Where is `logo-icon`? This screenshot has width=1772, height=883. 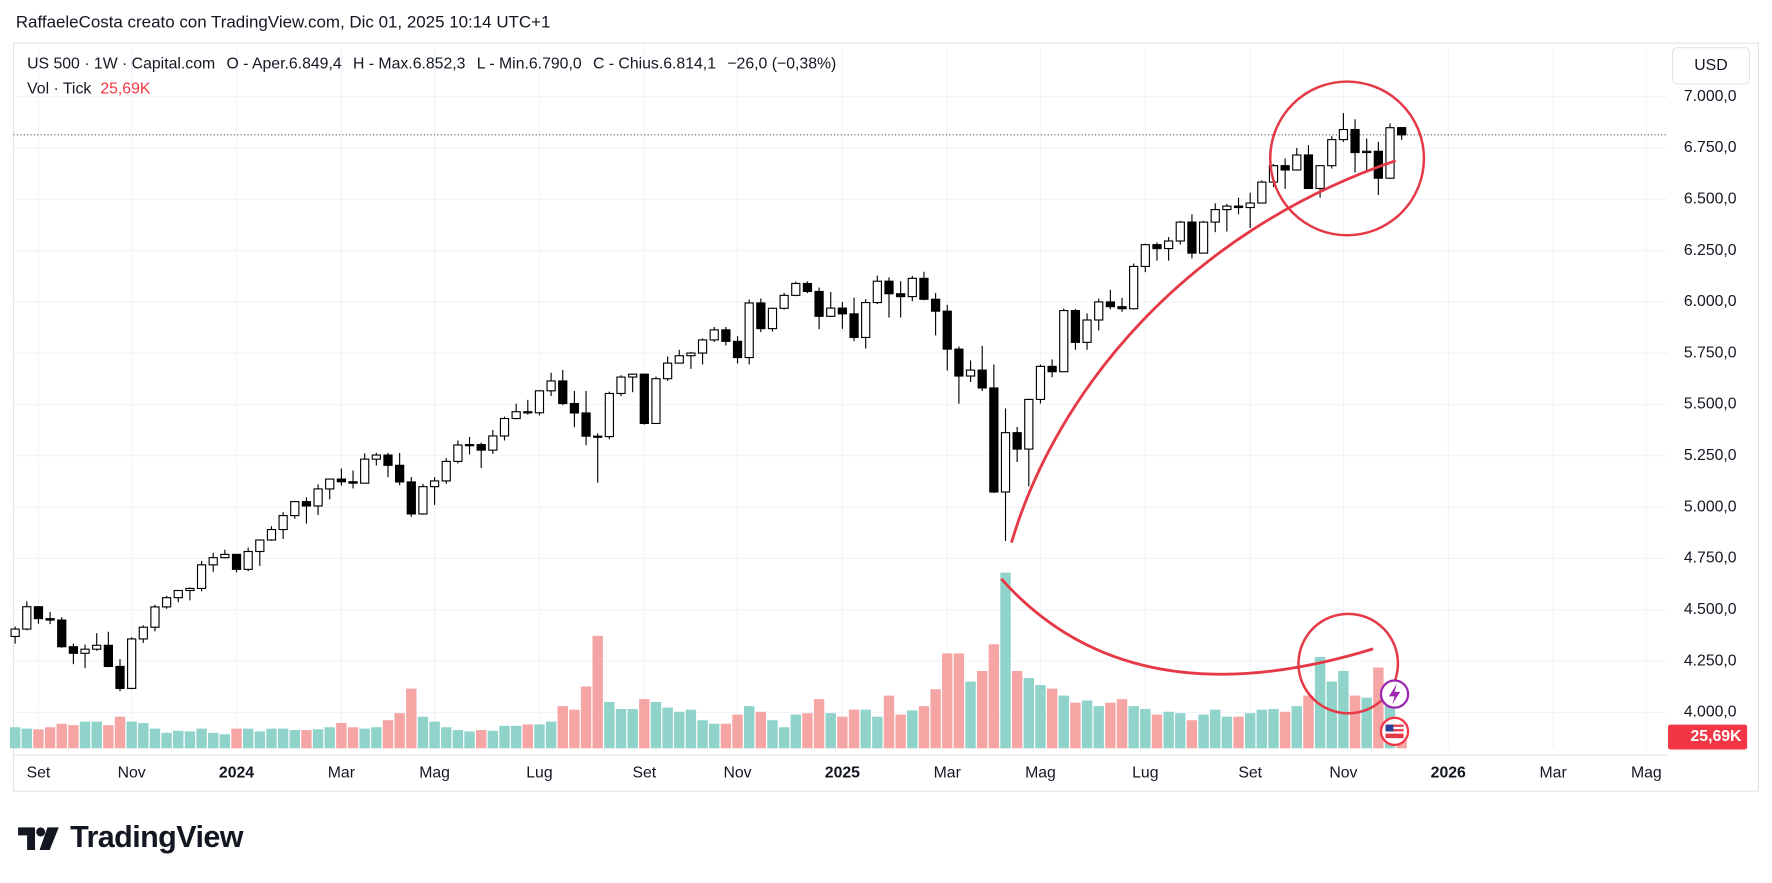 logo-icon is located at coordinates (38, 839).